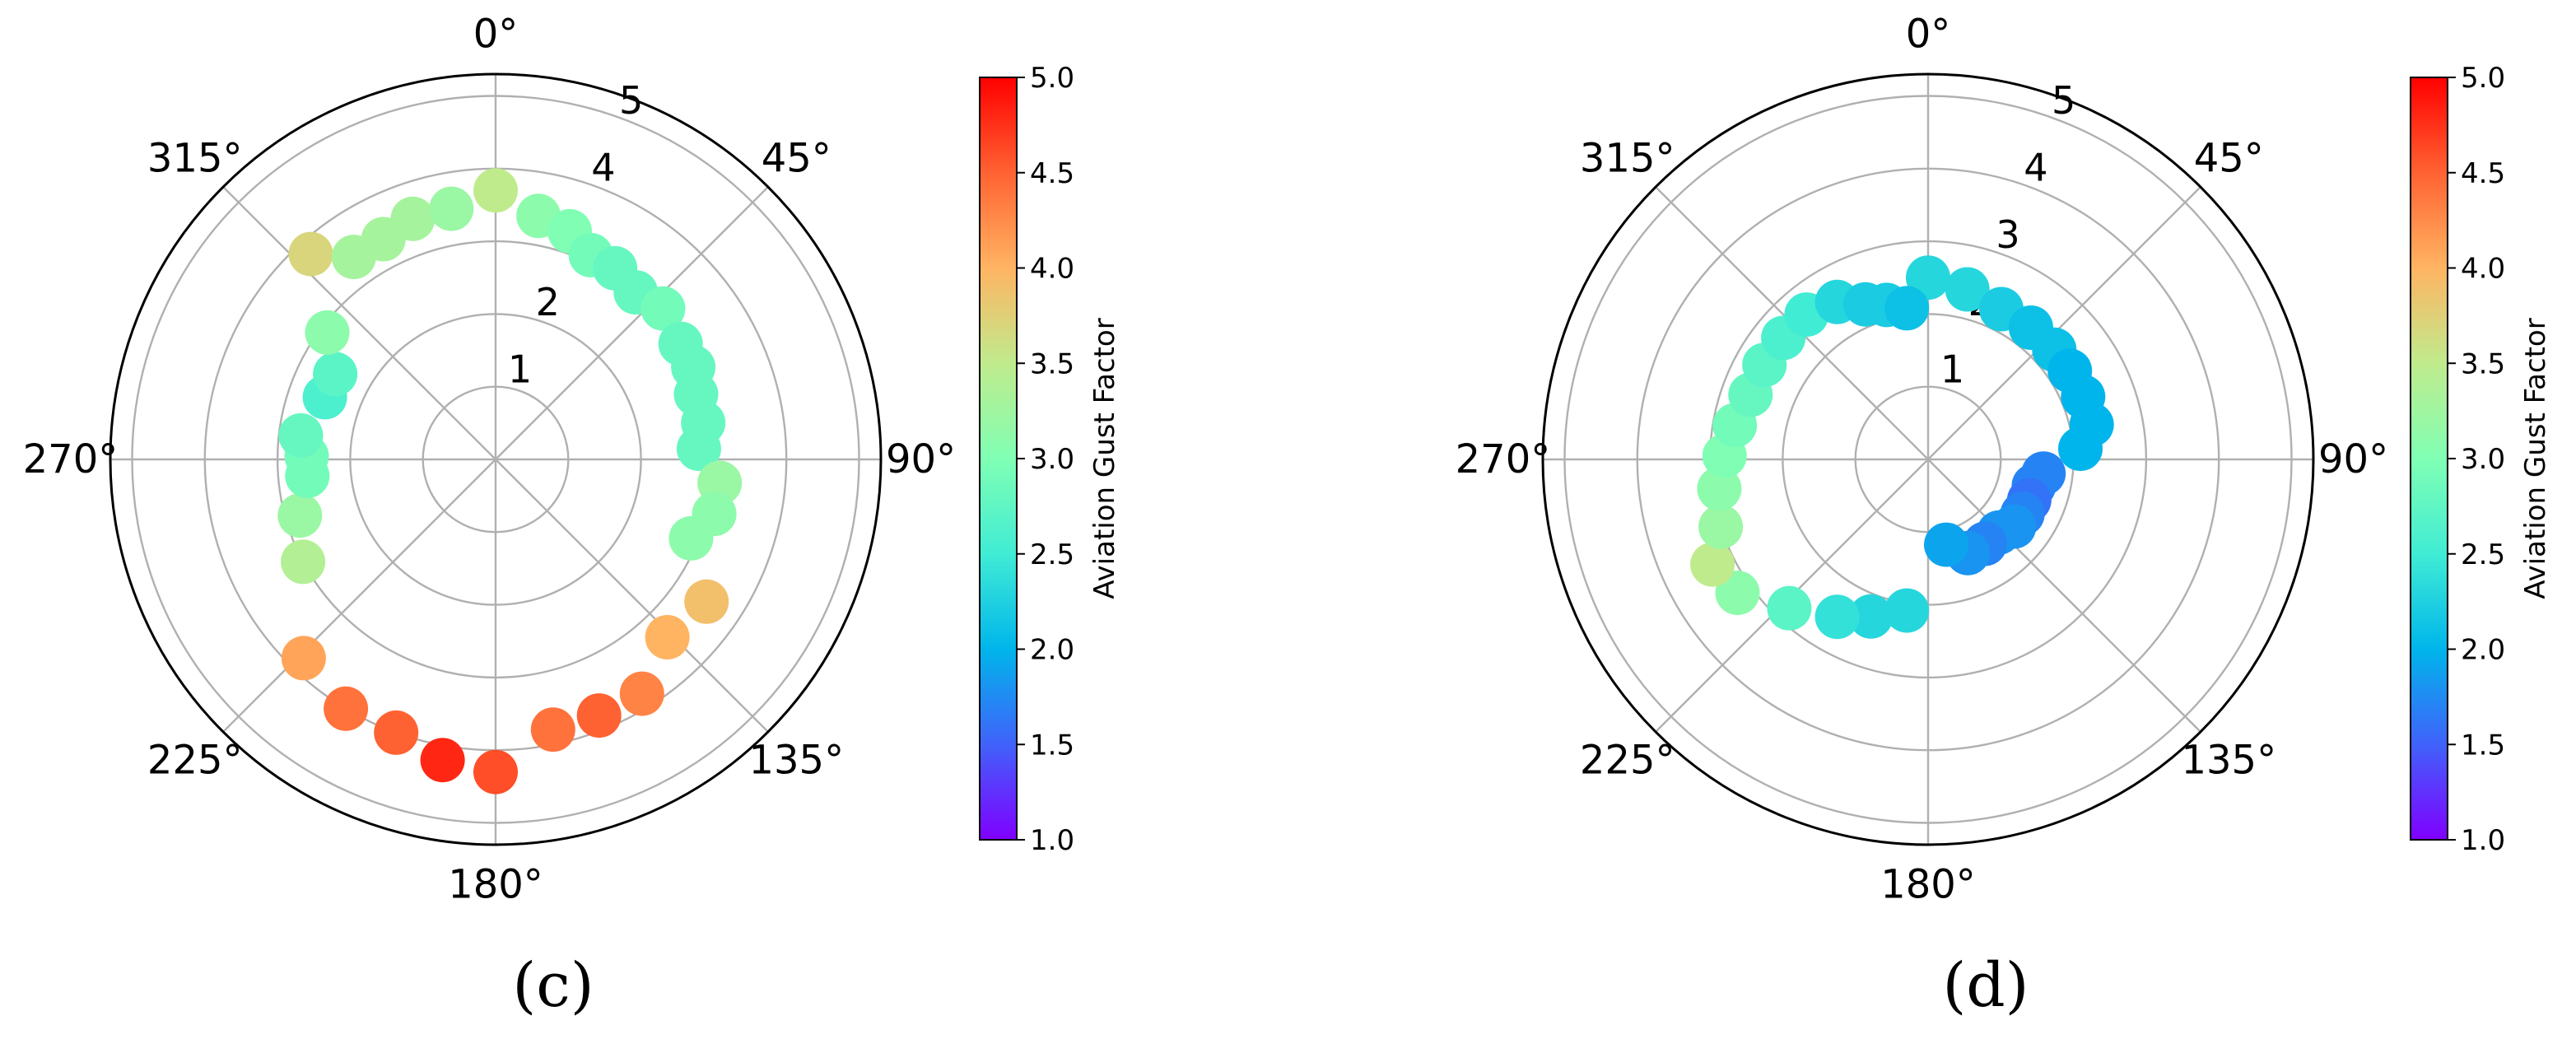 The height and width of the screenshot is (1053, 2576). Describe the element at coordinates (553, 986) in the screenshot. I see `panel-label: (c)` at that location.